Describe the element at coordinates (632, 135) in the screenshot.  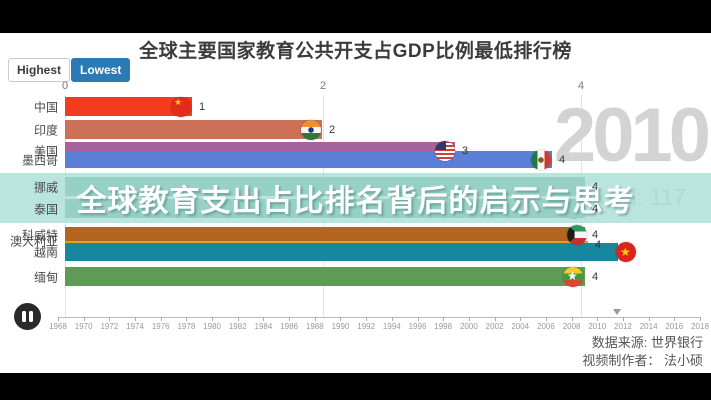
I see `current-year-label: 2010` at that location.